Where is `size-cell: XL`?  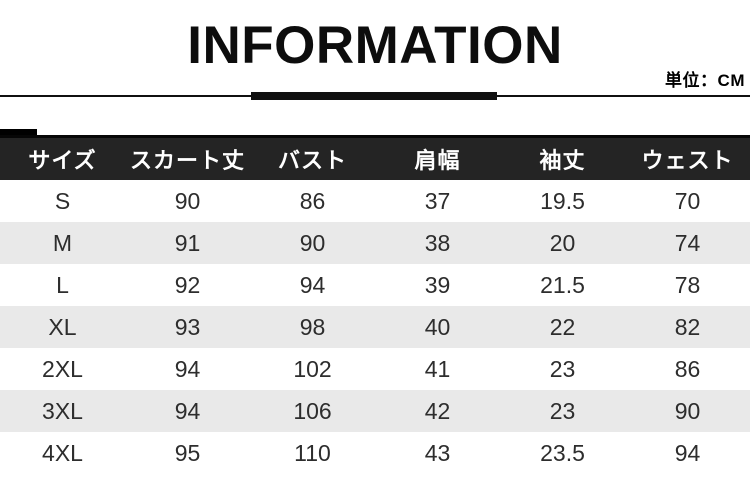
size-cell: XL is located at coordinates (62, 326).